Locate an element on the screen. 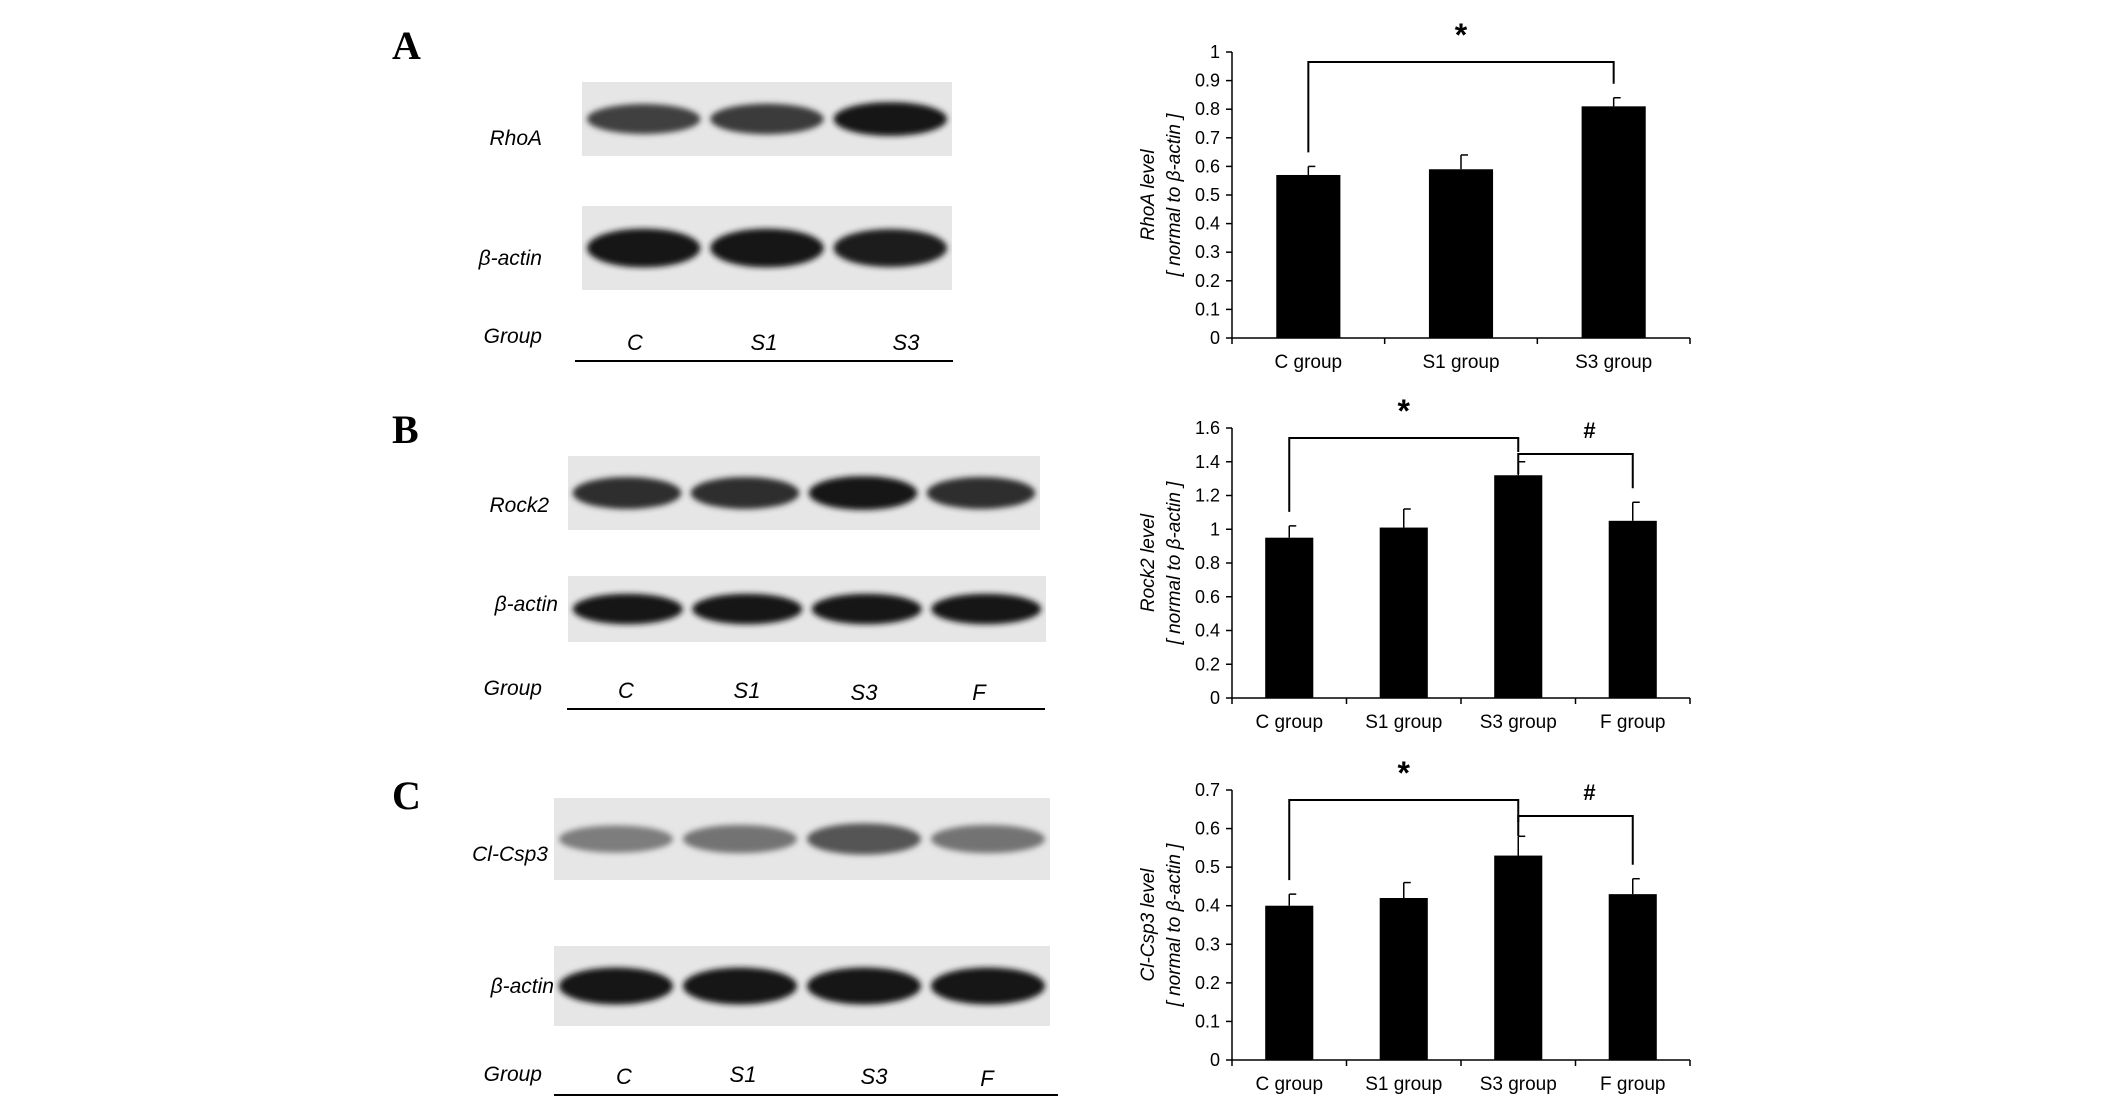 The image size is (2126, 1096). blot-a-lane-label: S3 is located at coordinates (906, 342).